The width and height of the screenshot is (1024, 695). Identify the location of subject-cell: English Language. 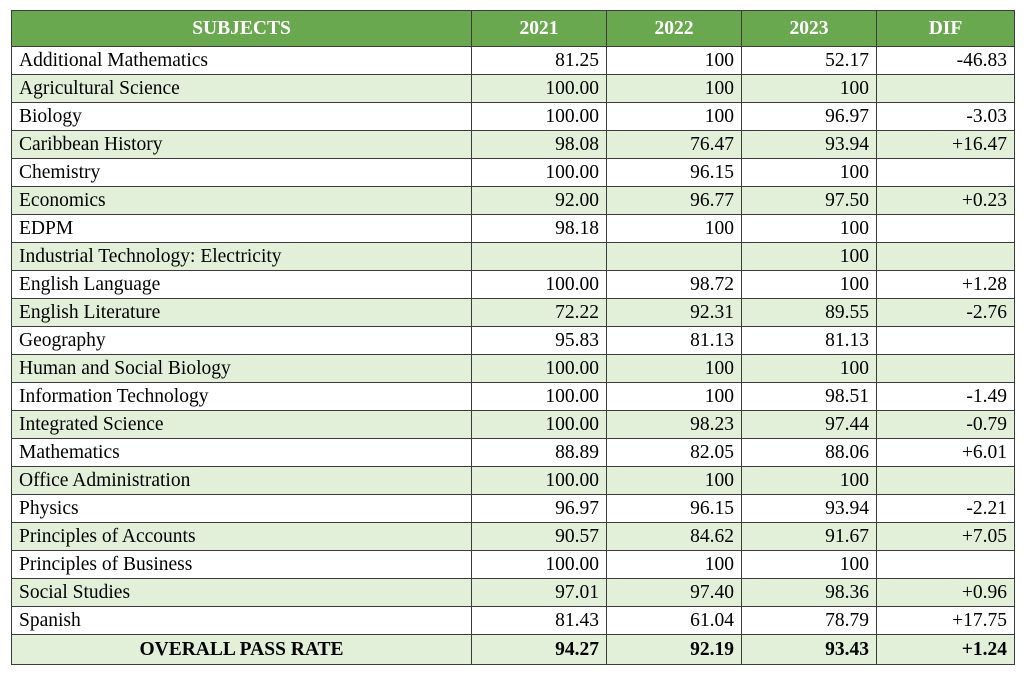
(241, 284).